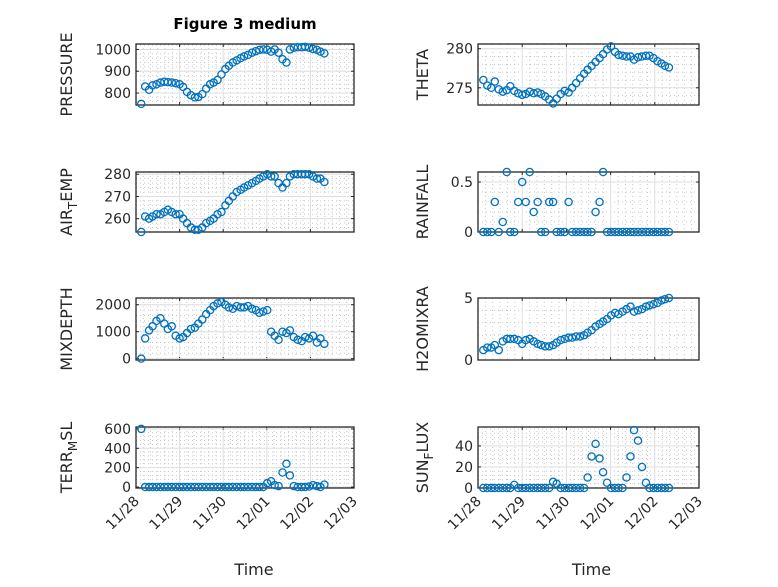  I want to click on y-axis-label: RAINFALL, so click(422, 202).